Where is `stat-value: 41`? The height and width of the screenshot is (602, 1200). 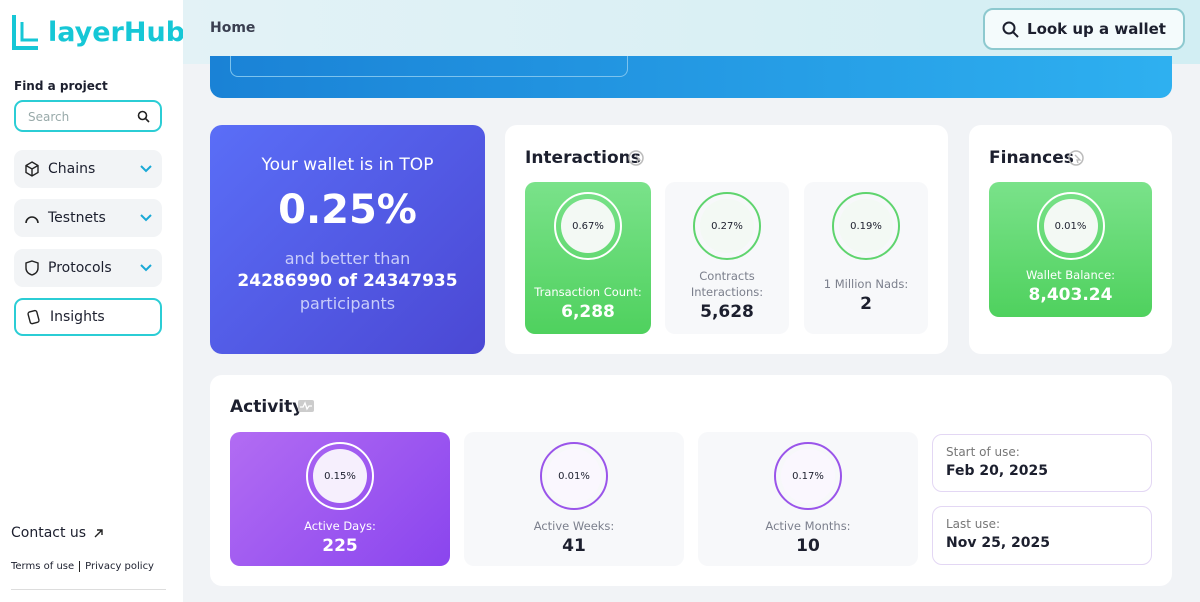 stat-value: 41 is located at coordinates (574, 546).